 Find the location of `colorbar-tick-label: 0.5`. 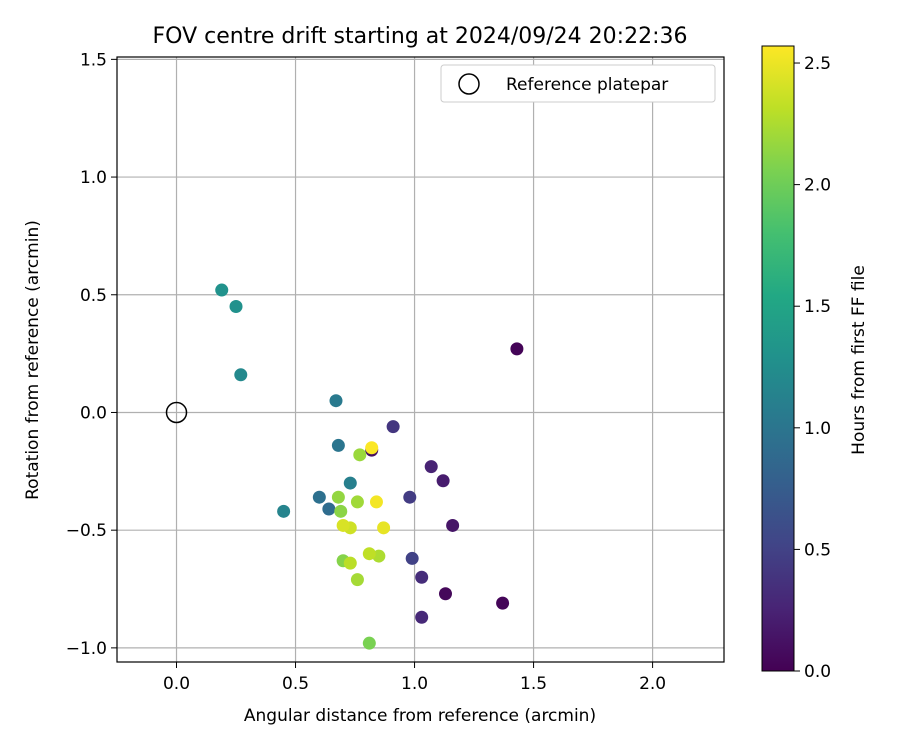

colorbar-tick-label: 0.5 is located at coordinates (817, 550).